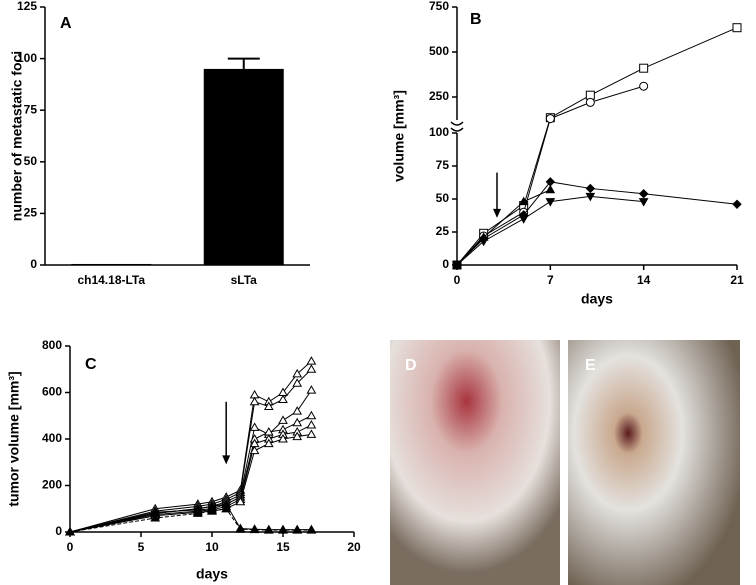  Describe the element at coordinates (457, 126) in the screenshot. I see `axis-break` at that location.